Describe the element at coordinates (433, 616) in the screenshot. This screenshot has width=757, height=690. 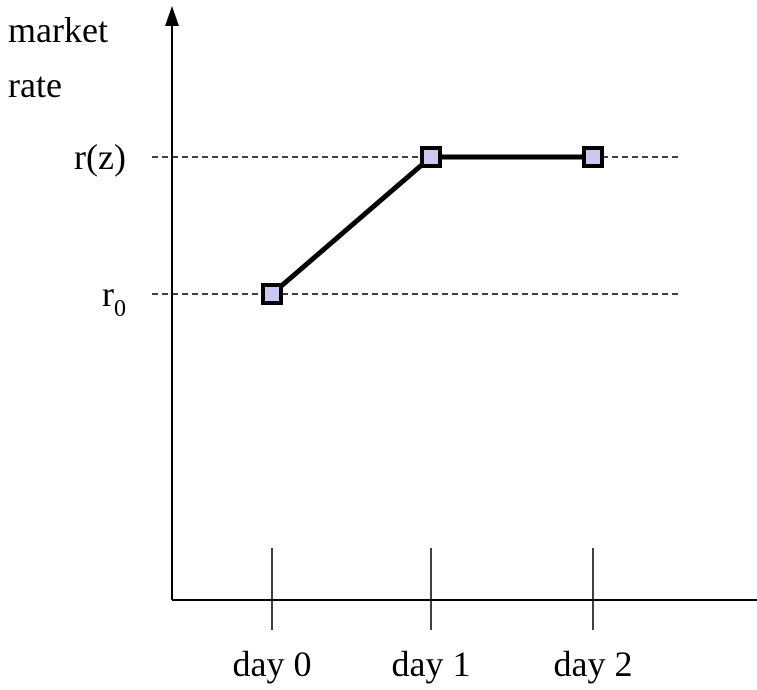
I see `x-ticks: day 0 day 1 day 2` at that location.